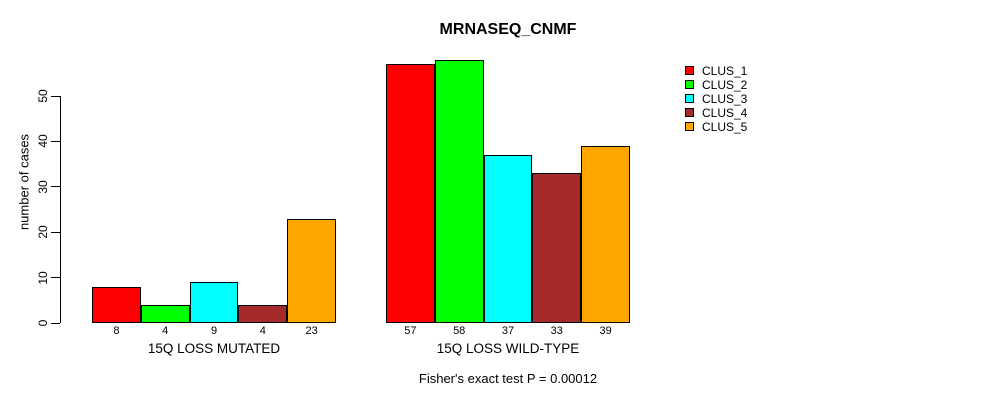 The width and height of the screenshot is (990, 400). I want to click on chart-title: MRNASEQ_CNMF, so click(508, 29).